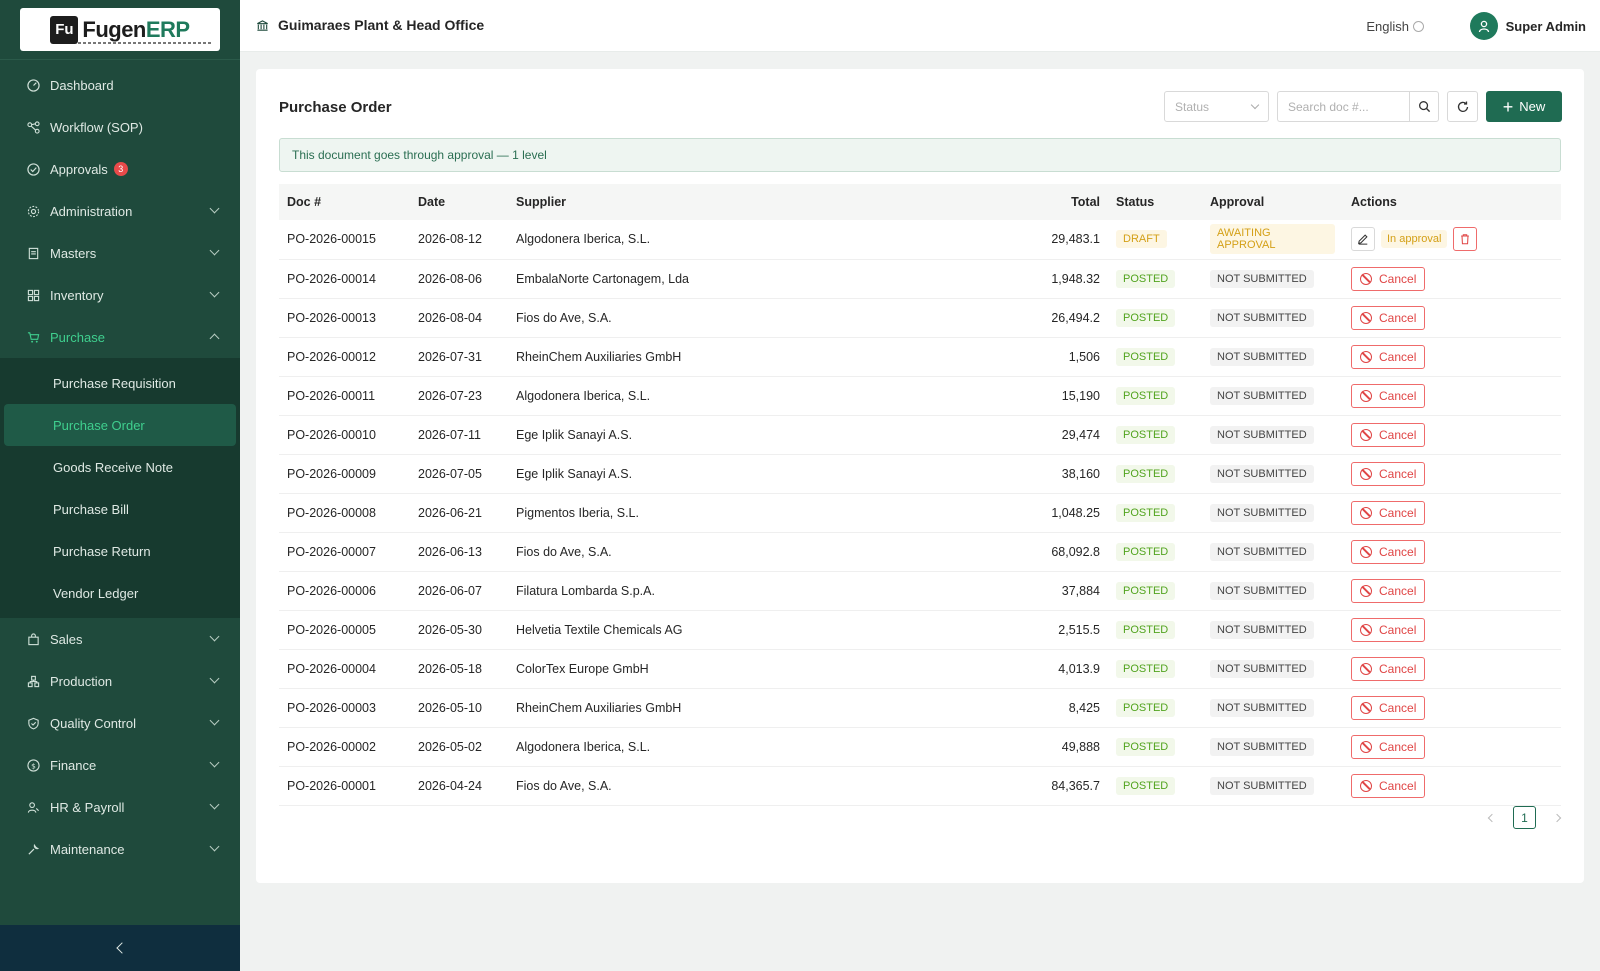  What do you see at coordinates (120, 253) in the screenshot?
I see `sidebar-item-masters: Masters` at bounding box center [120, 253].